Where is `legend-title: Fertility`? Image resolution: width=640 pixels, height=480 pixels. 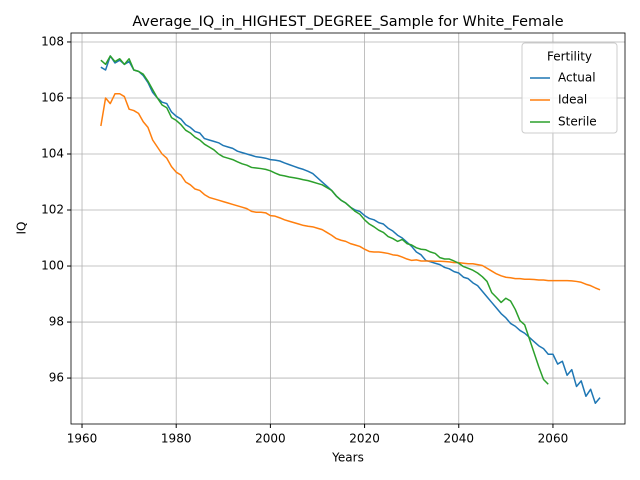 legend-title: Fertility is located at coordinates (569, 57).